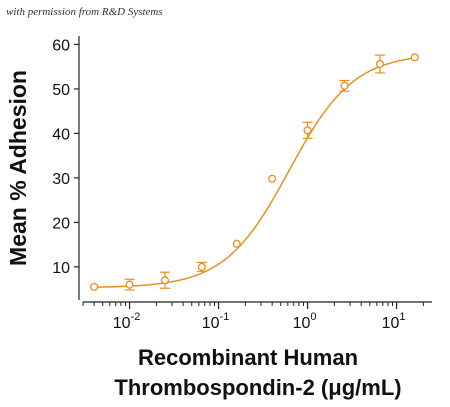  I want to click on y-tick-label-50: 50, so click(61, 90).